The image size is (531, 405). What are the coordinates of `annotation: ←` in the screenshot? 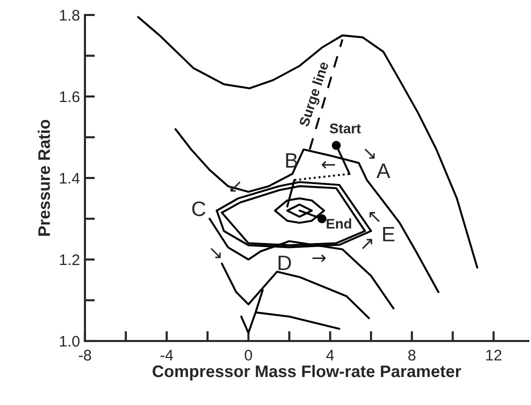 It's located at (328, 164).